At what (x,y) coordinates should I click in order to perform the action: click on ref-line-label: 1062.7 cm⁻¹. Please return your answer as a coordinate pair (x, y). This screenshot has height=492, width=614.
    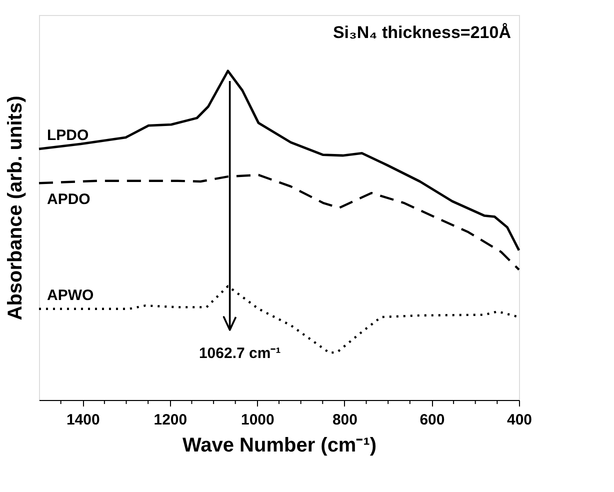
    Looking at the image, I should click on (239, 353).